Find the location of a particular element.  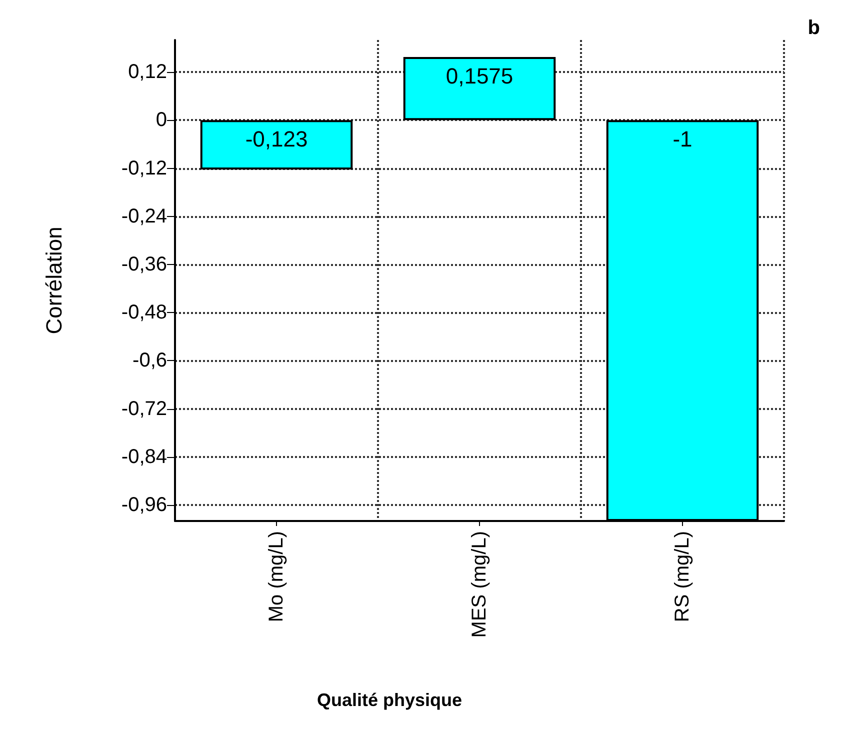

y-tick-label: -0,84 is located at coordinates (144, 457).